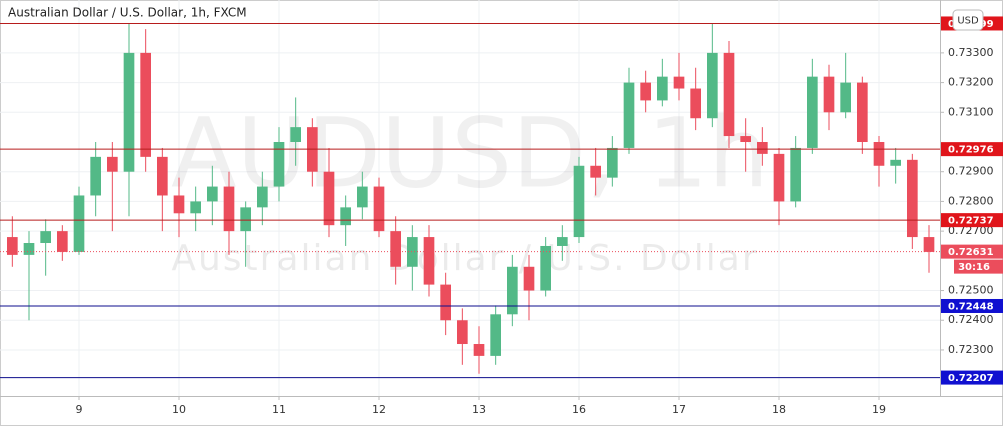 The width and height of the screenshot is (1003, 426). Describe the element at coordinates (971, 171) in the screenshot. I see `y-tick-label: 0.72900` at that location.